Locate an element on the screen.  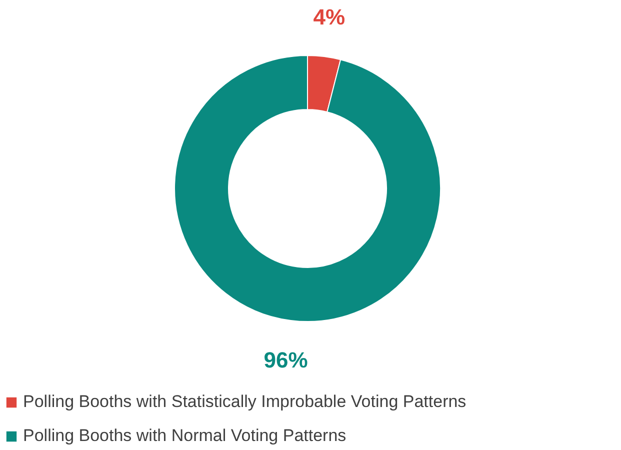
legend-label: Polling Booths with Statistically Improbable Voting Patterns is located at coordinates (244, 402).